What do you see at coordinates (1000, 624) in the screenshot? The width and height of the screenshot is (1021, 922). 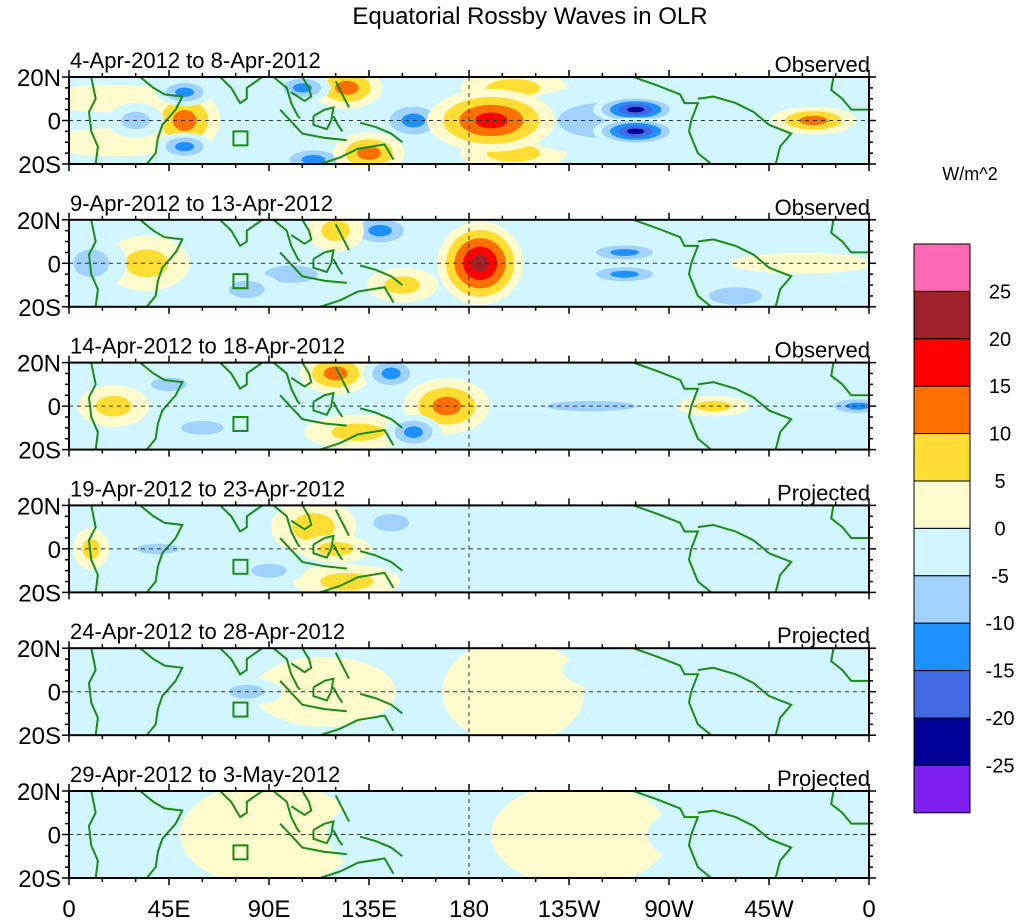 I see `colorbar-label: -10` at bounding box center [1000, 624].